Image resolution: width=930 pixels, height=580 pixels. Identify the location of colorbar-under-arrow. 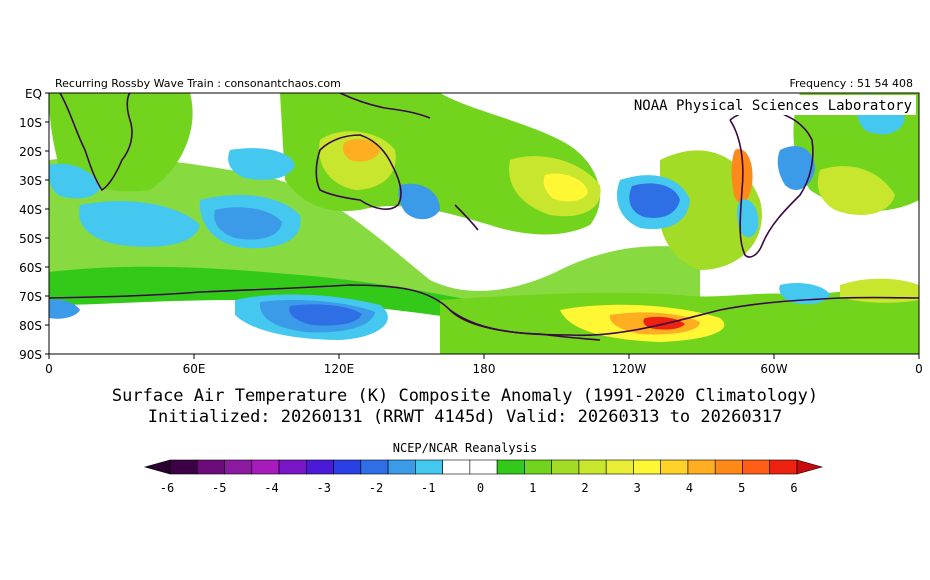
(157, 467).